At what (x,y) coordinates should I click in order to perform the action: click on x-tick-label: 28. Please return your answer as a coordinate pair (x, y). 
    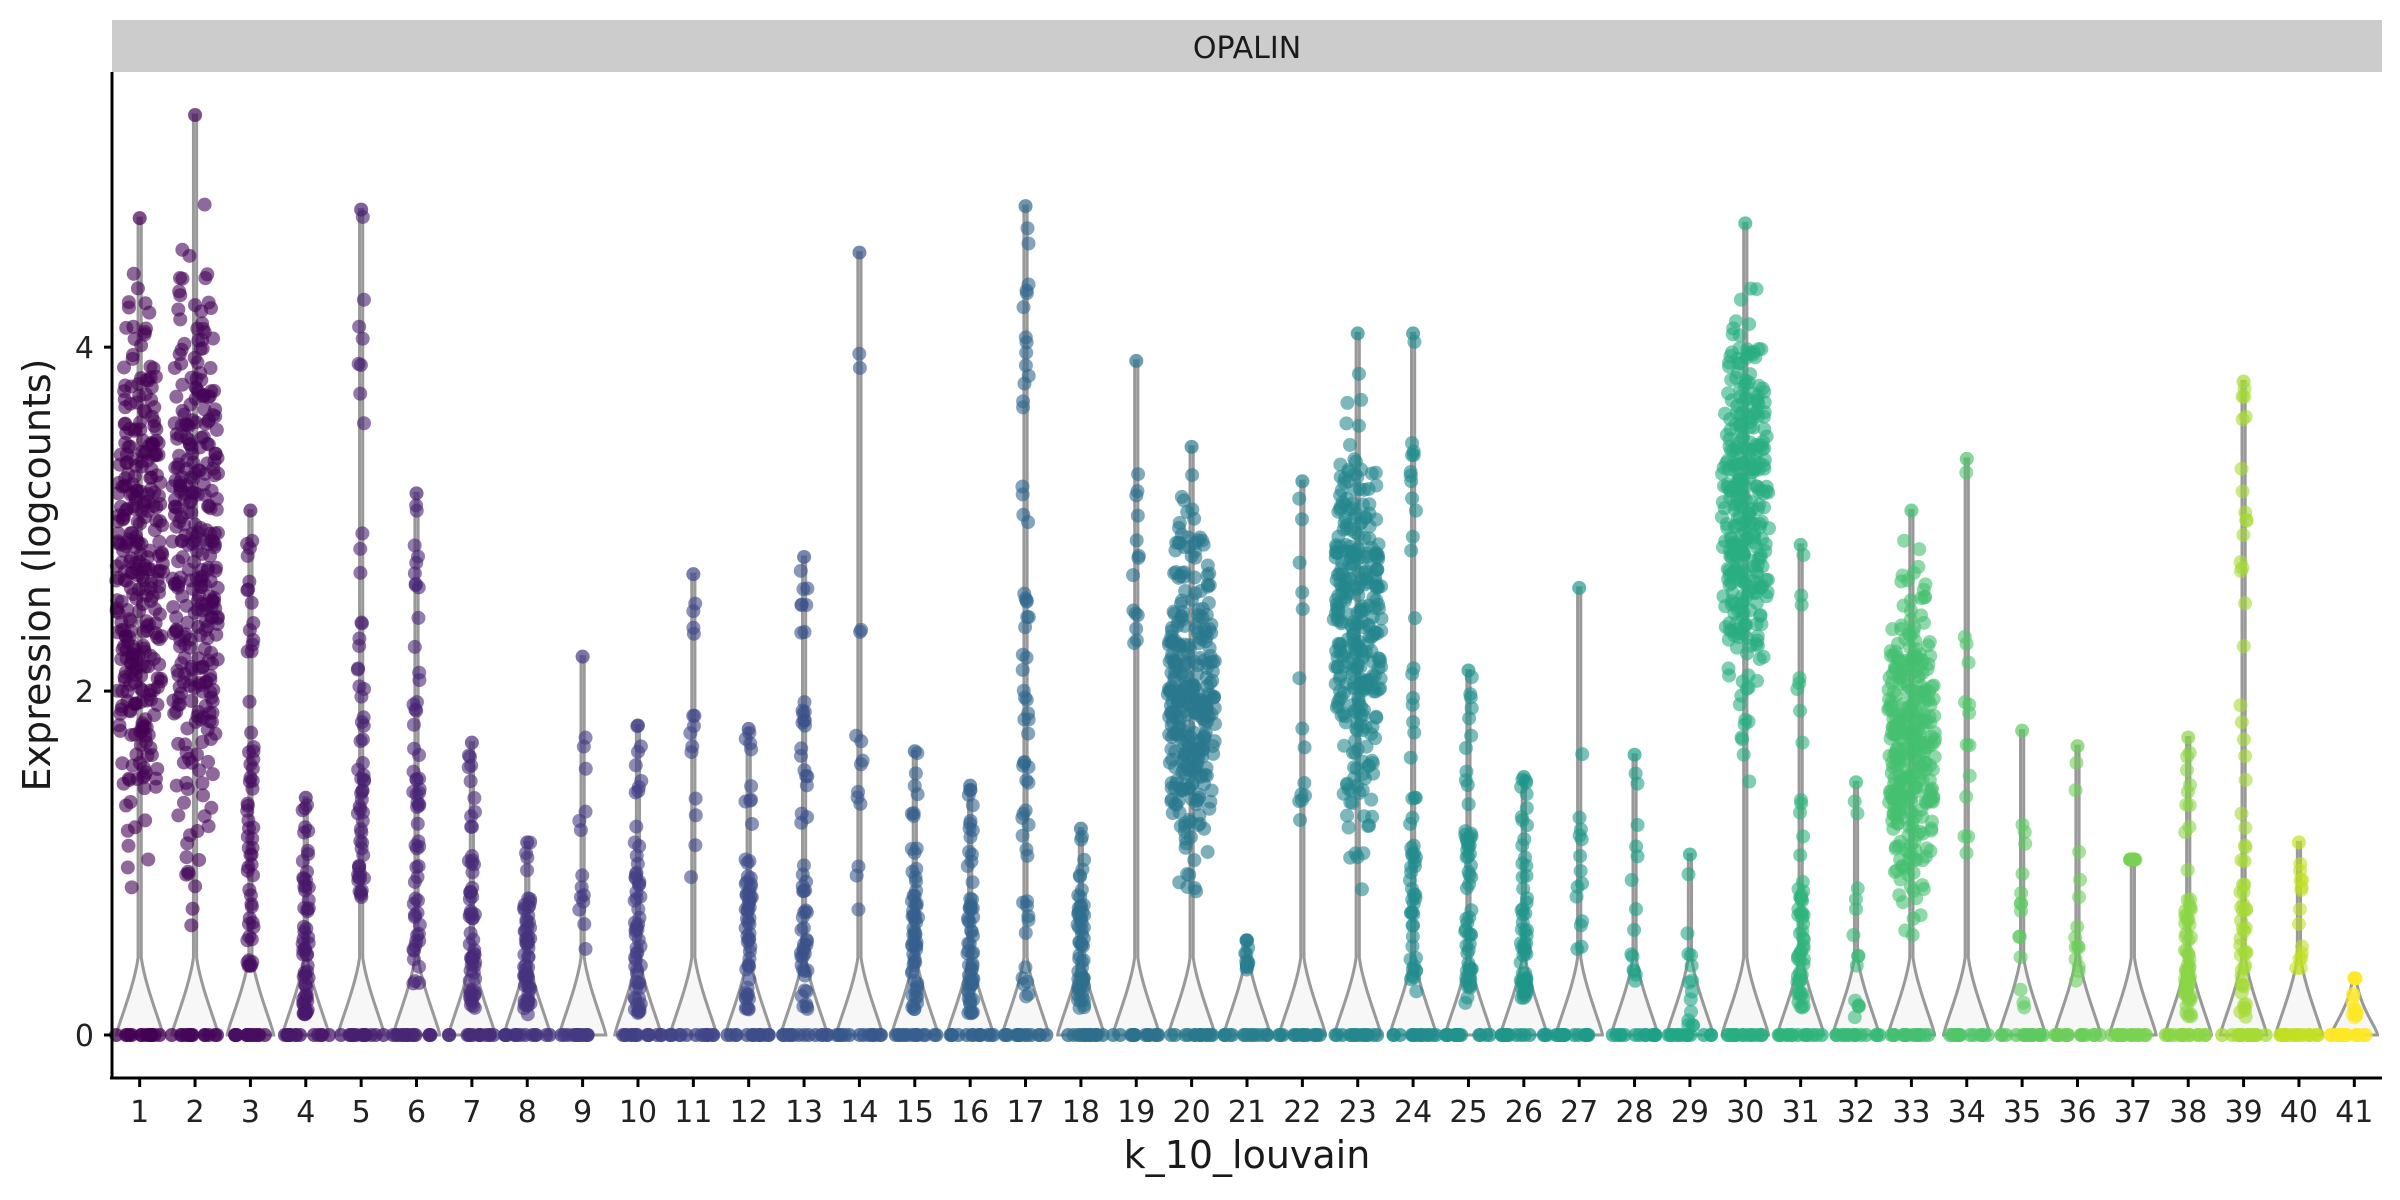
    Looking at the image, I should click on (1634, 1112).